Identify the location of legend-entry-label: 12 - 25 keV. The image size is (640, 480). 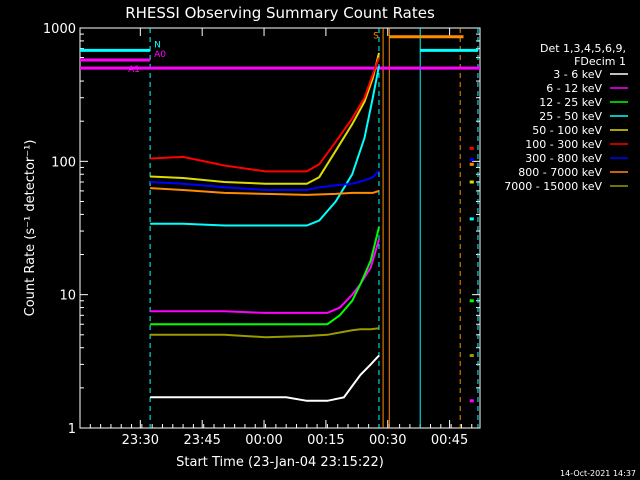
(570, 102).